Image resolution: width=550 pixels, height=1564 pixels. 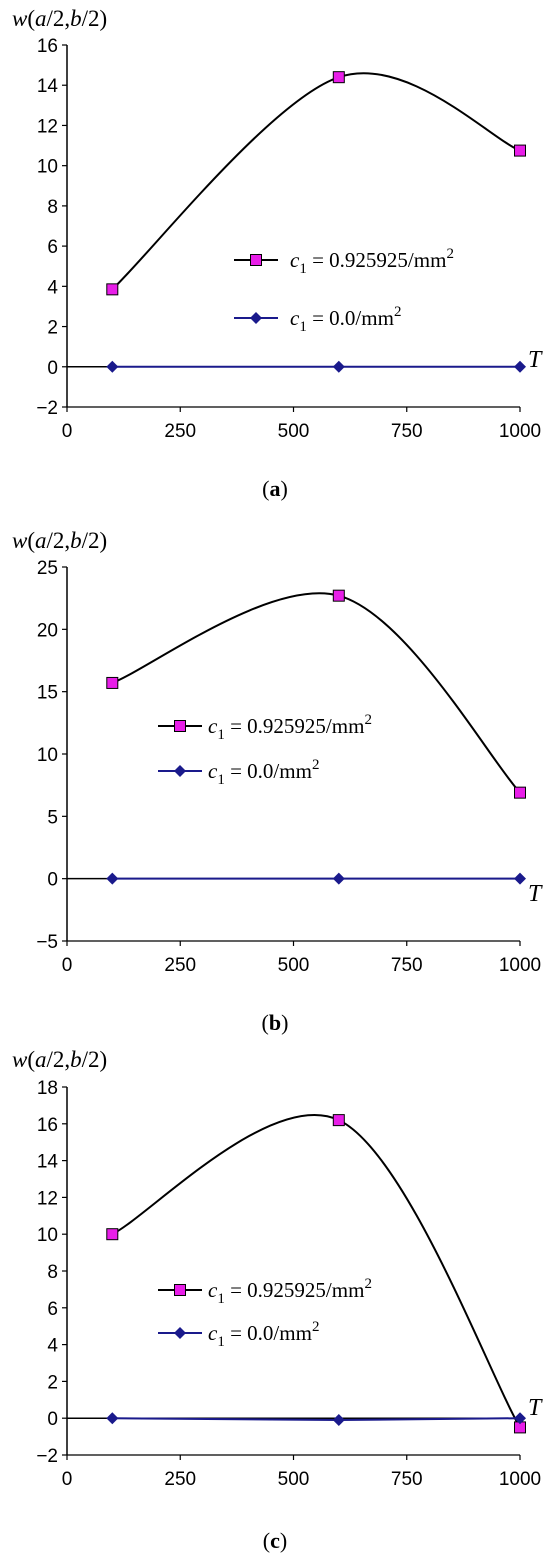 I want to click on panel-caption: (b), so click(x=275, y=1022).